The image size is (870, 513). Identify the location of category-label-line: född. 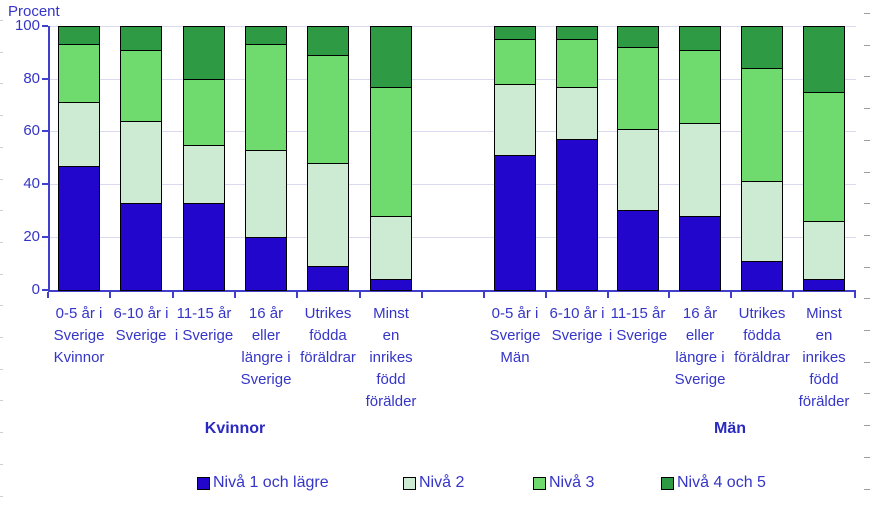
(391, 379).